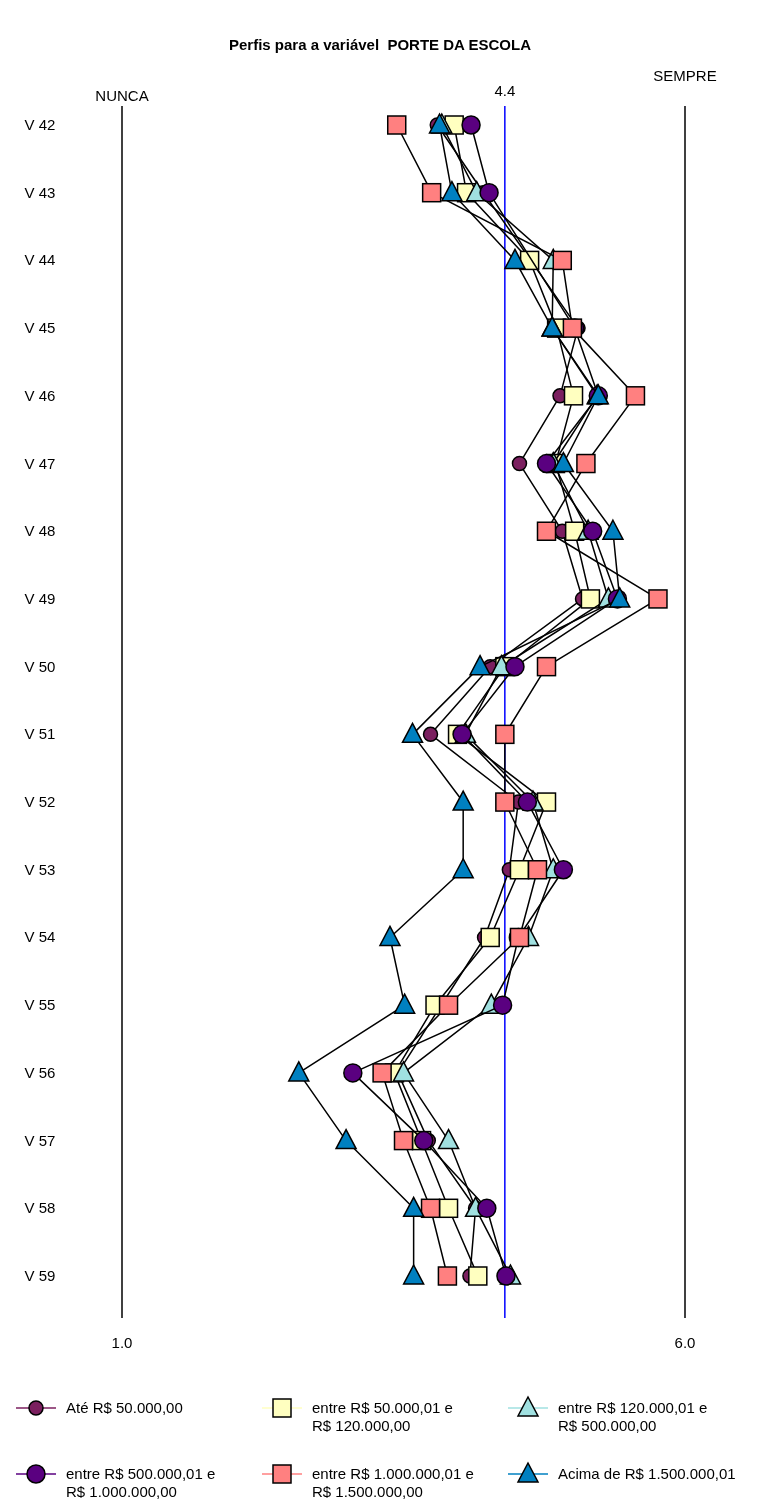  I want to click on ref-line-label: 4.4, so click(505, 90).